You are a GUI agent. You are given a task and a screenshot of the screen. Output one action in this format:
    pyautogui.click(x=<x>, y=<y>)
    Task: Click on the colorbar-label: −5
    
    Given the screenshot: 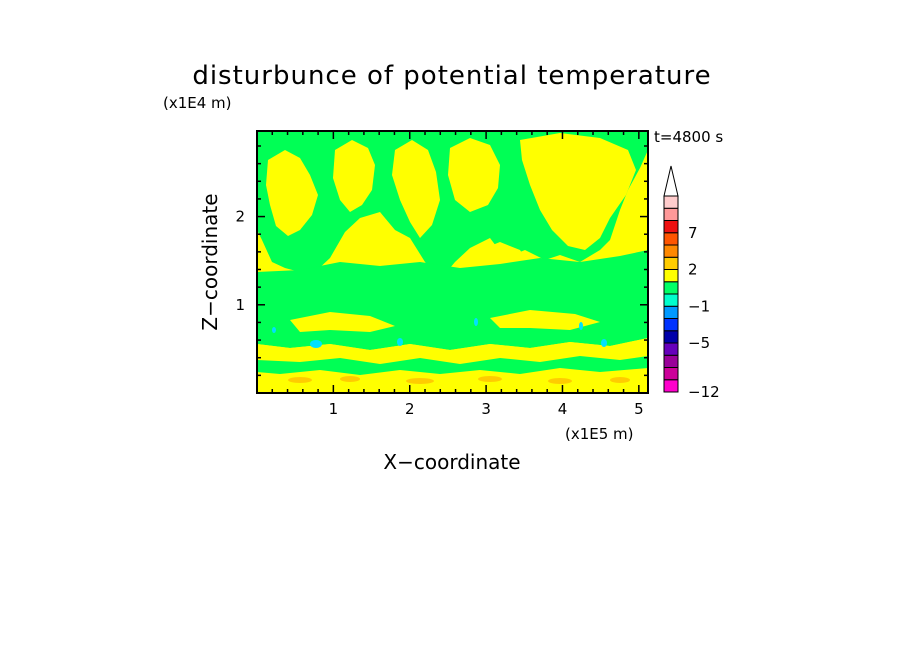 What is the action you would take?
    pyautogui.click(x=699, y=343)
    